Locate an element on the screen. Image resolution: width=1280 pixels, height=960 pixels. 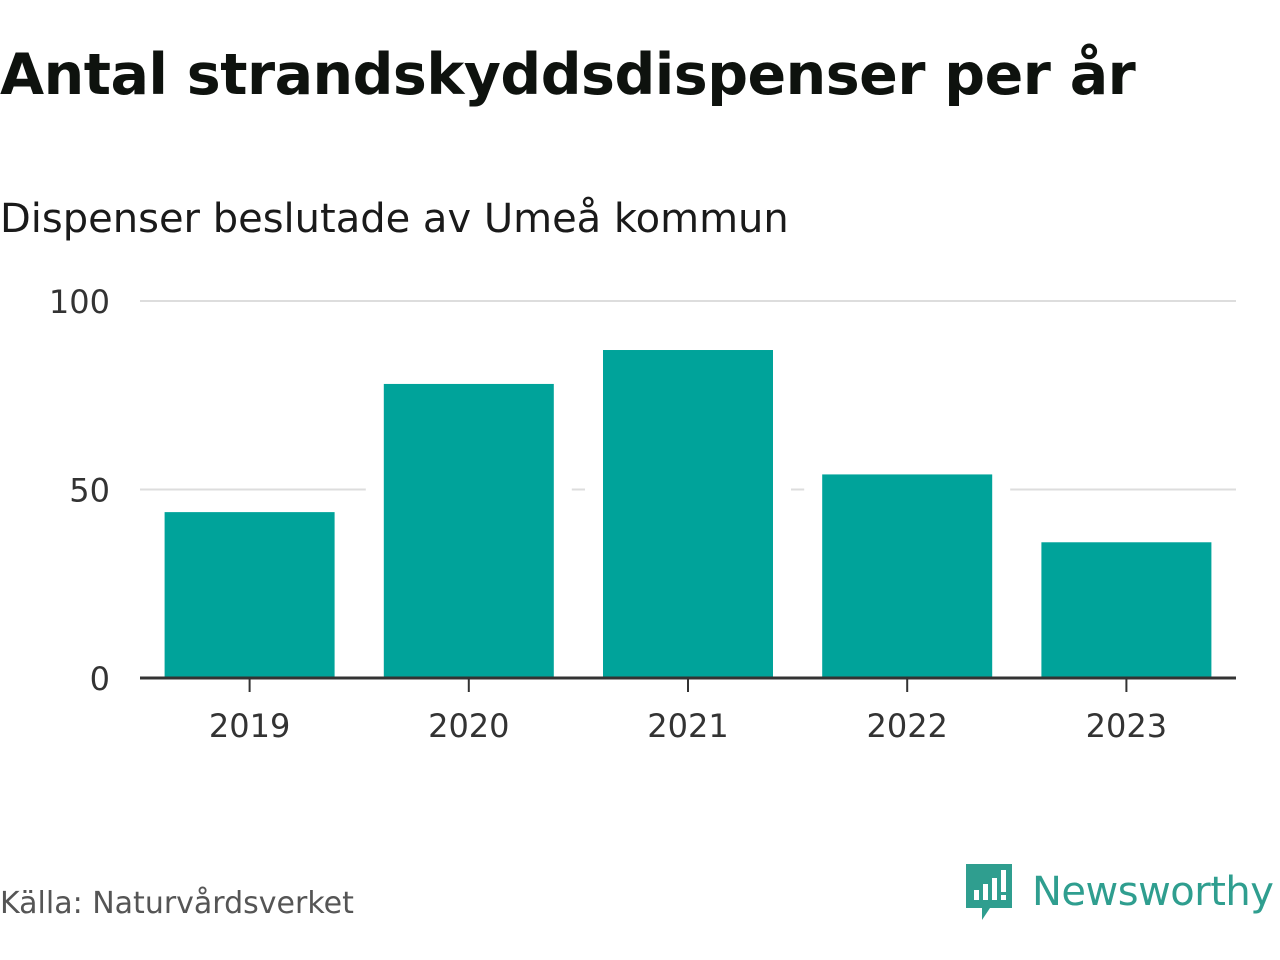
bar-2022 is located at coordinates (907, 576).